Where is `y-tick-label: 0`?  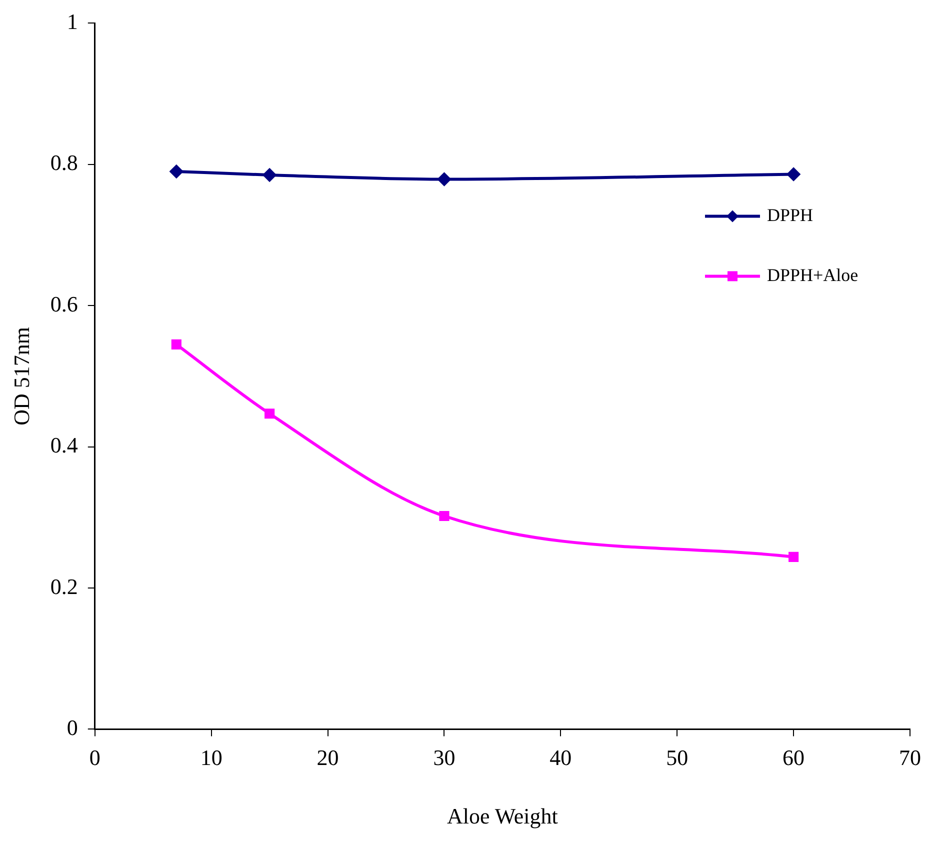 y-tick-label: 0 is located at coordinates (72, 727).